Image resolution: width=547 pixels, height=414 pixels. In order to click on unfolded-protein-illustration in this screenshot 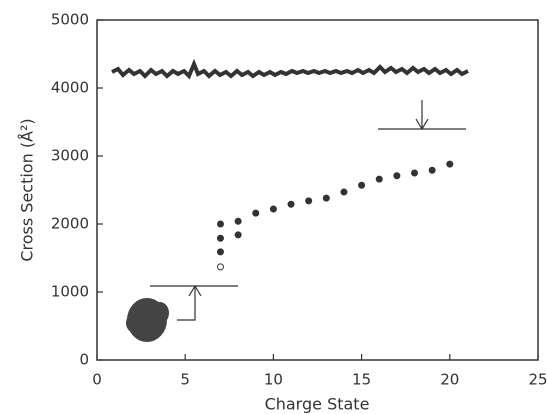, I will do `click(290, 69)`.